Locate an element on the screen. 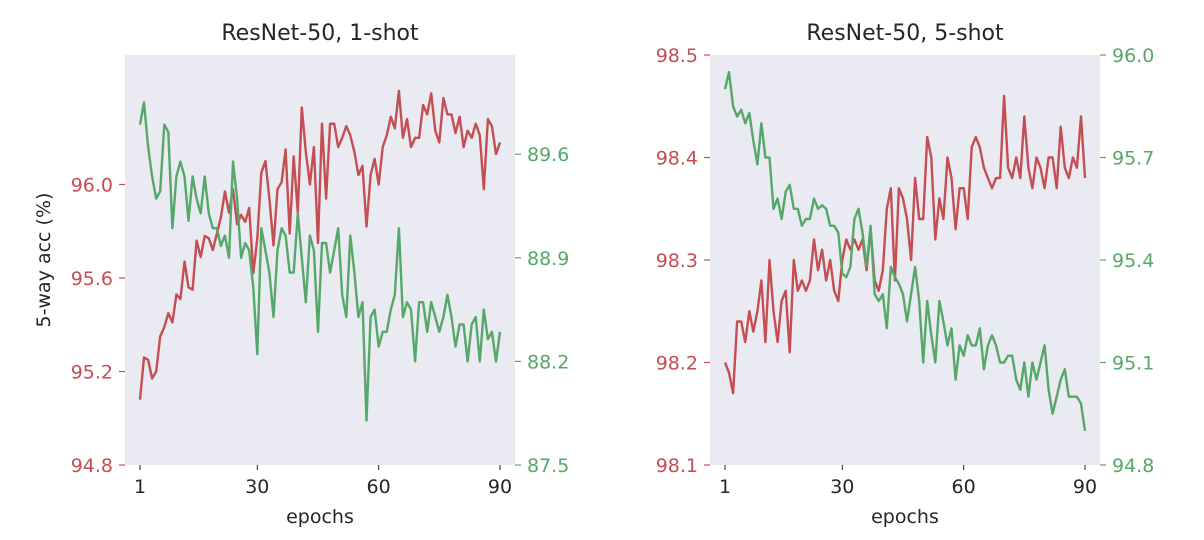 The image size is (1204, 540). y-left-tick-label: 98.2 is located at coordinates (677, 364).